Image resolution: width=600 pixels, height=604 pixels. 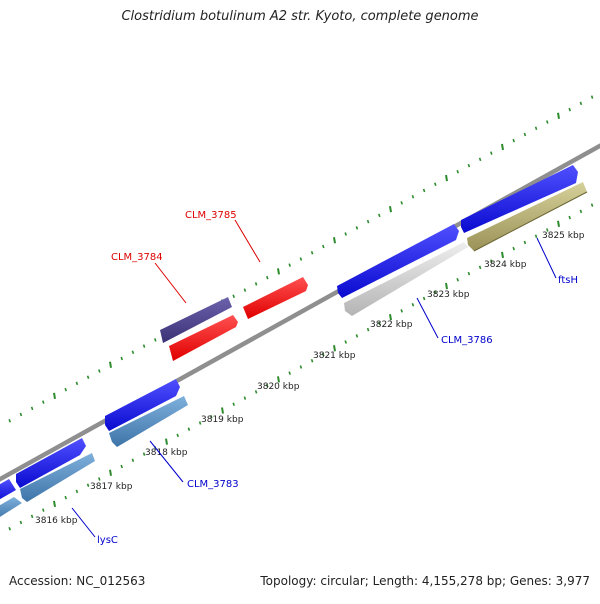 What do you see at coordinates (107, 540) in the screenshot?
I see `gene-label-lysc: lysC` at bounding box center [107, 540].